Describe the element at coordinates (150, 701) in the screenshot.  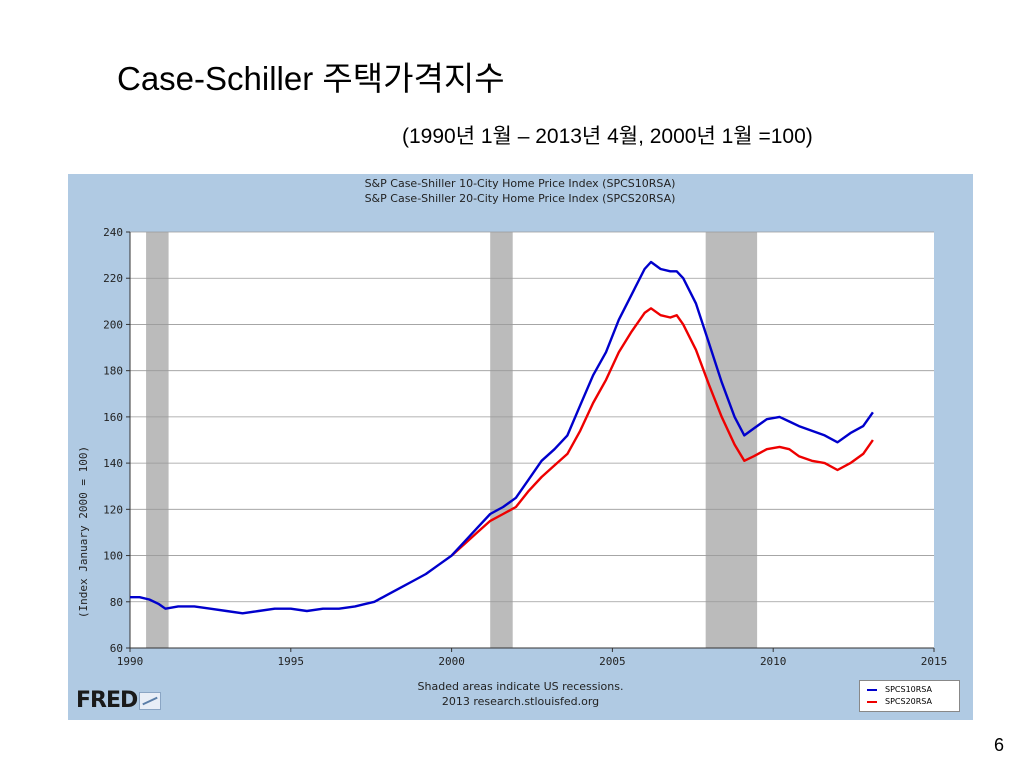
I see `fred-chart-icon` at that location.